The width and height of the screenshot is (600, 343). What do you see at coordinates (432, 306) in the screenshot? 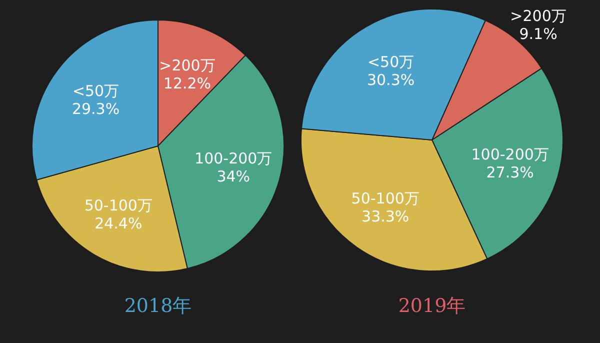
I see `text: 2019年` at bounding box center [432, 306].